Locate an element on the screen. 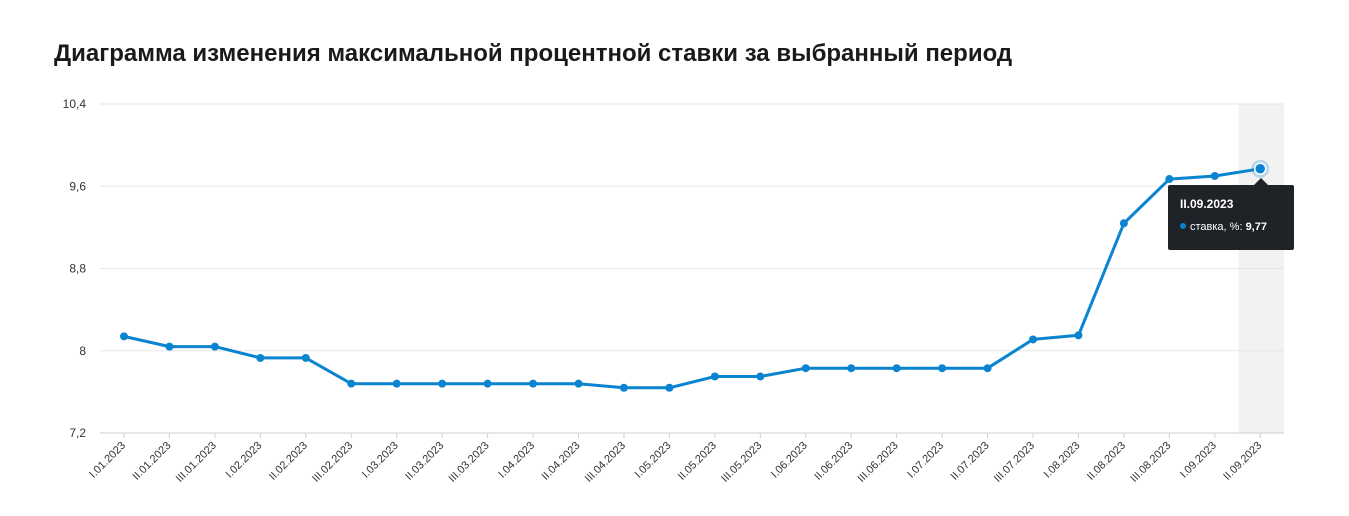 This screenshot has width=1349, height=516. x-tick-label: III.02.2023 is located at coordinates (332, 462).